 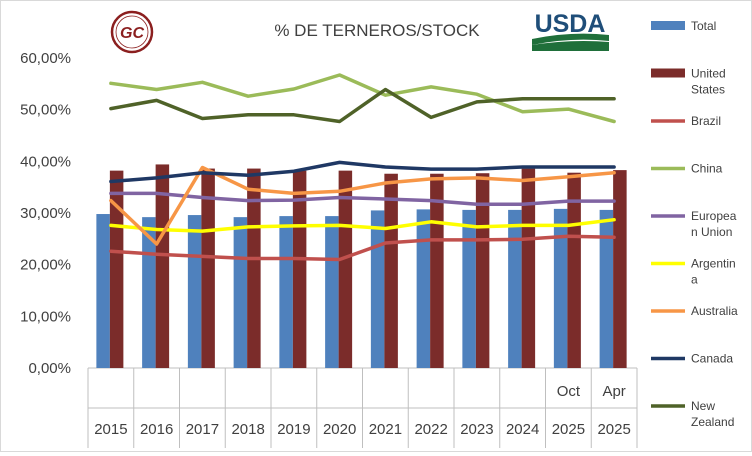 What do you see at coordinates (714, 216) in the screenshot?
I see `legend-label-european-union: Europea` at bounding box center [714, 216].